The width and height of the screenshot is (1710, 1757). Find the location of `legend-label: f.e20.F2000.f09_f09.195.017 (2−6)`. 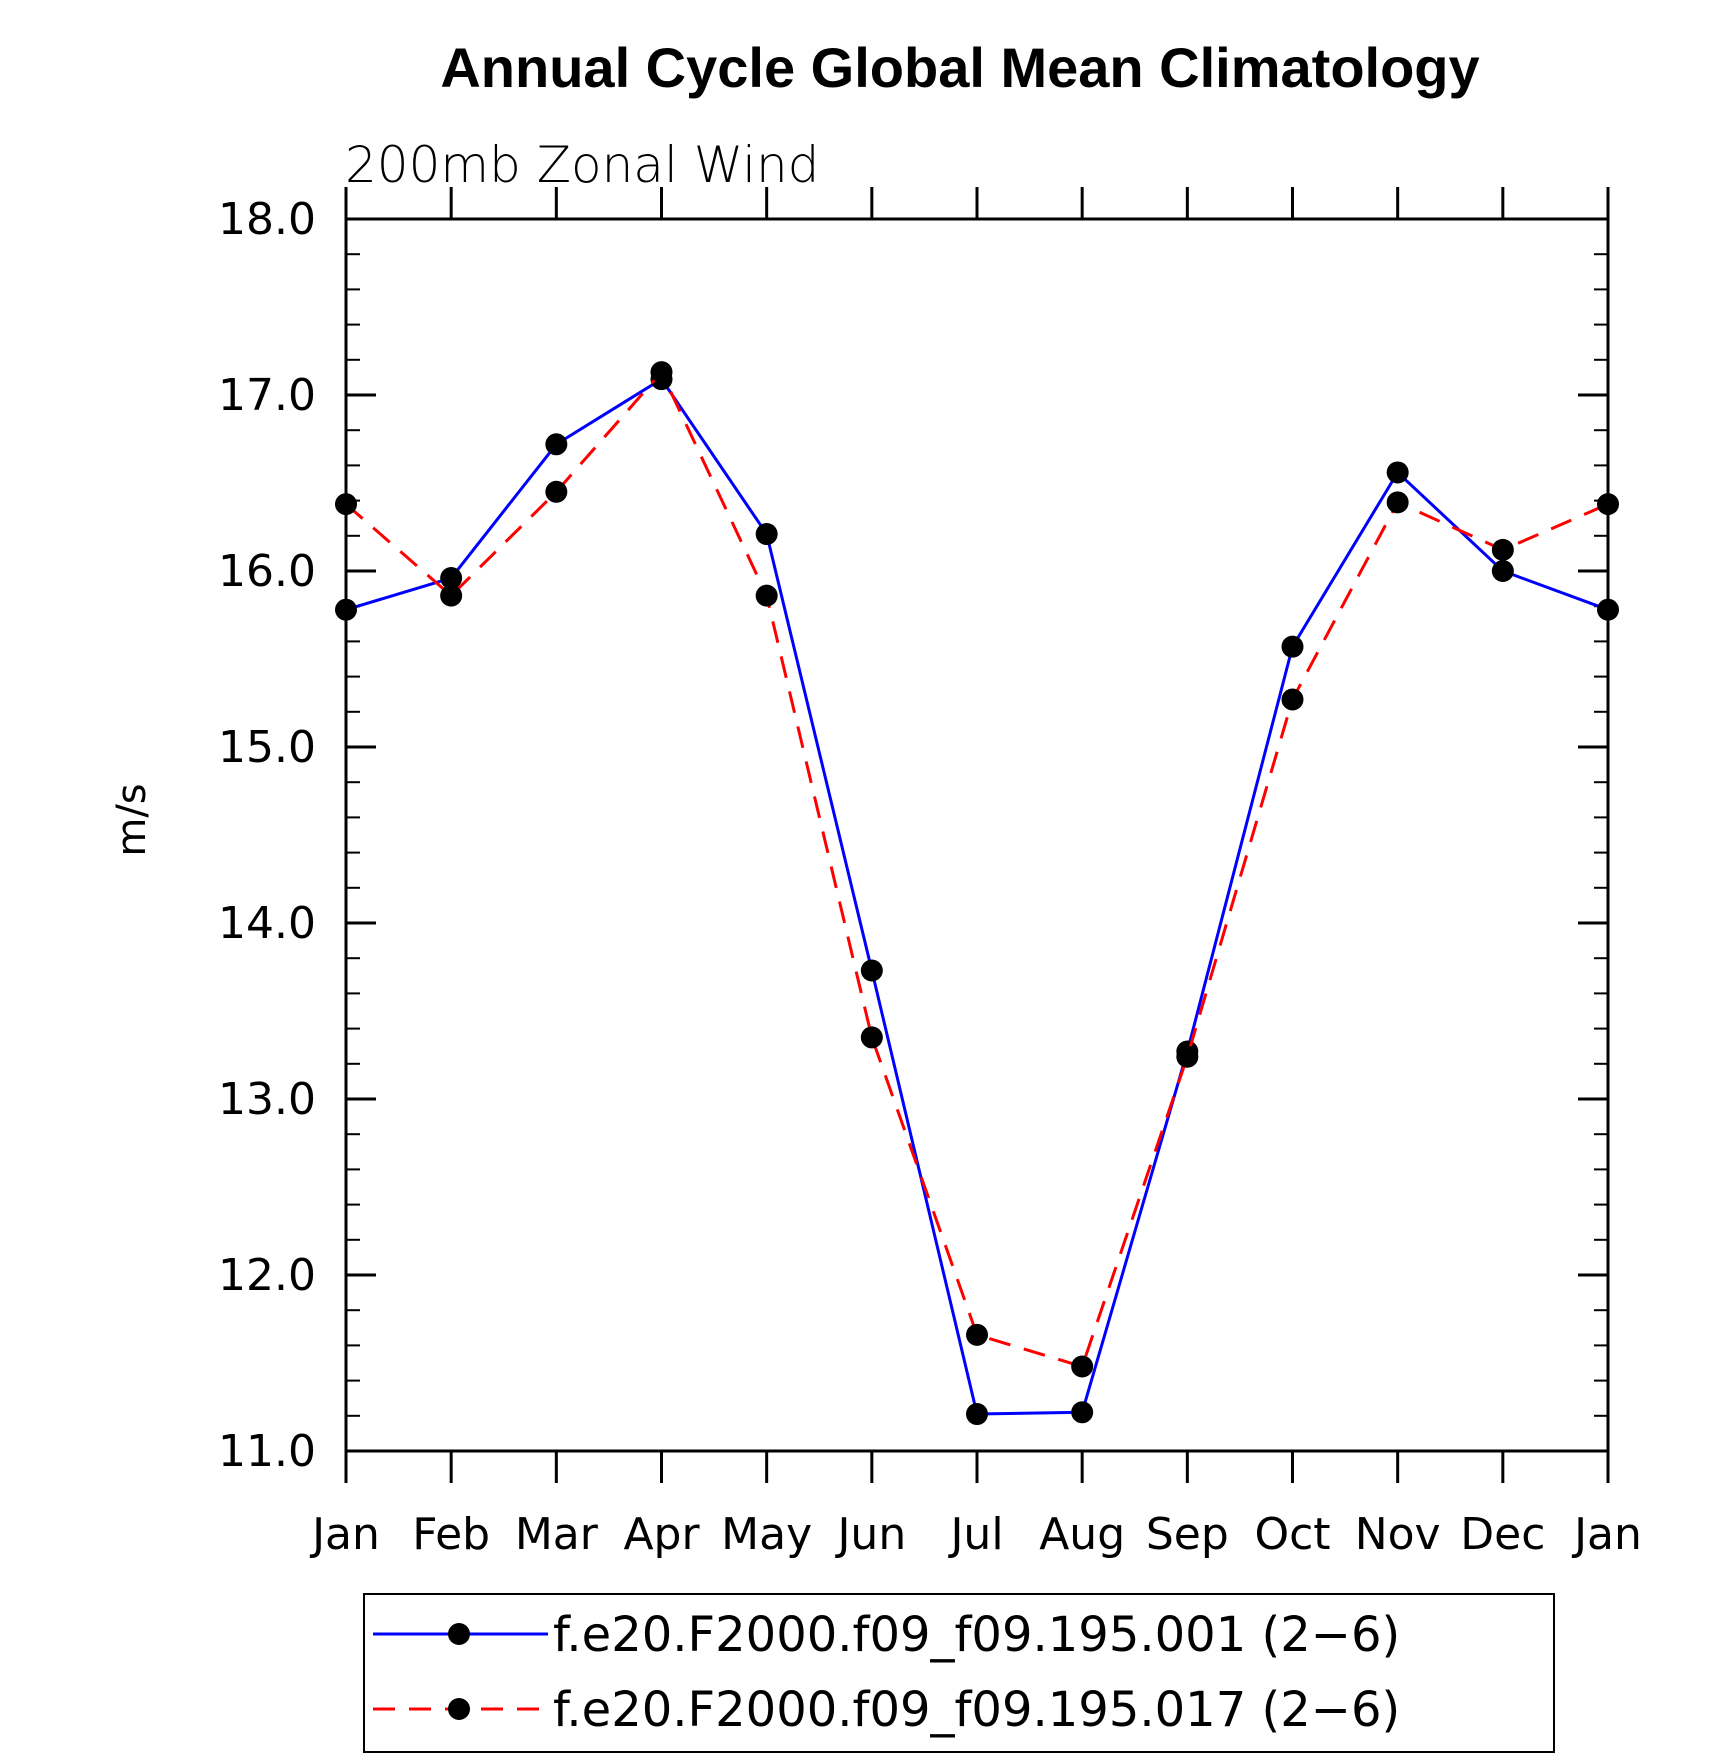

legend-label: f.e20.F2000.f09_f09.195.017 (2−6) is located at coordinates (976, 1710).